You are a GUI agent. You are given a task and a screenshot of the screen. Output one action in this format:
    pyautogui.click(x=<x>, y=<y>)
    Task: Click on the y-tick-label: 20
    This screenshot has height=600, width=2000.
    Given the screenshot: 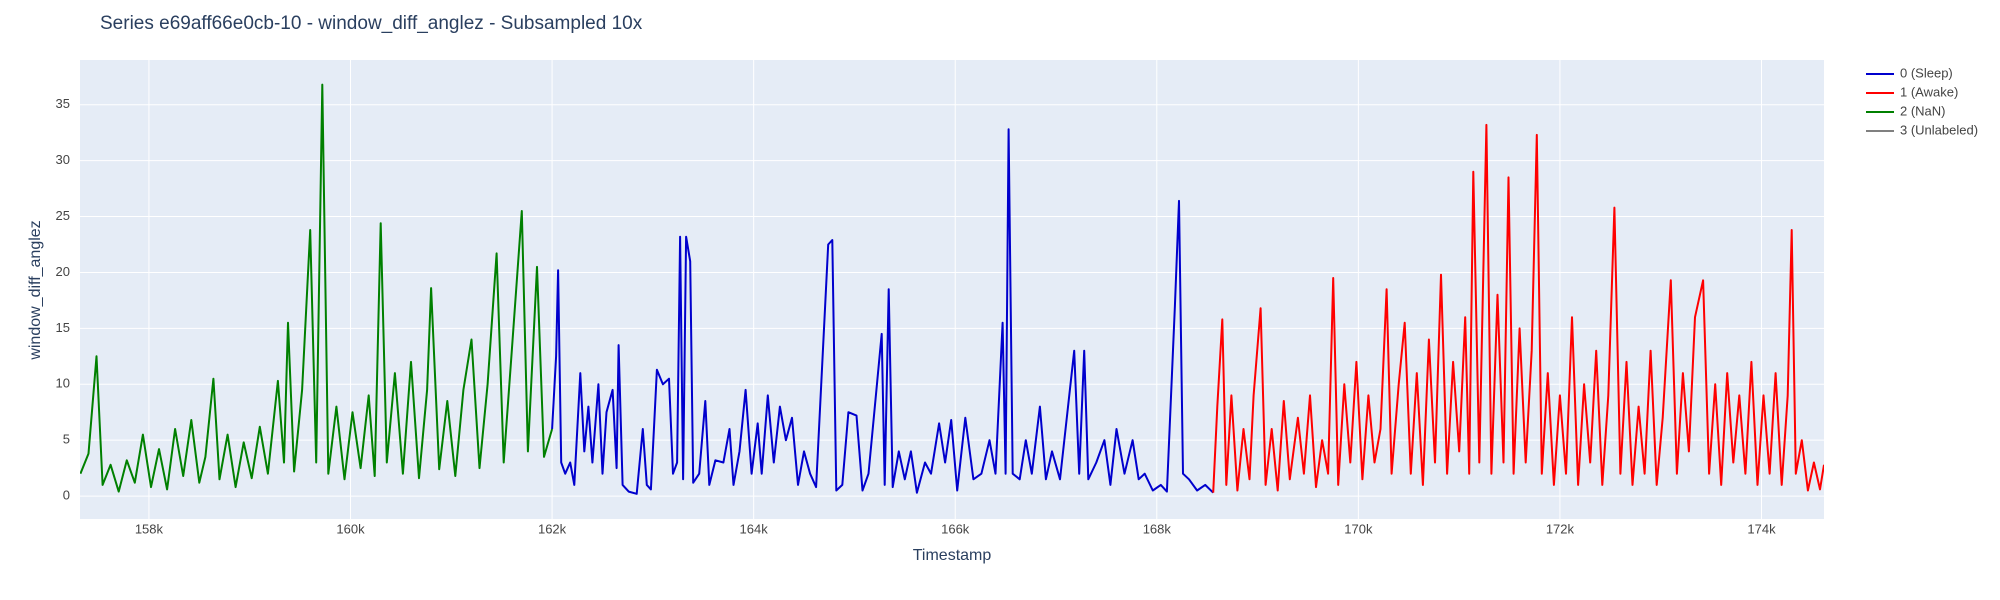 What is the action you would take?
    pyautogui.click(x=63, y=271)
    